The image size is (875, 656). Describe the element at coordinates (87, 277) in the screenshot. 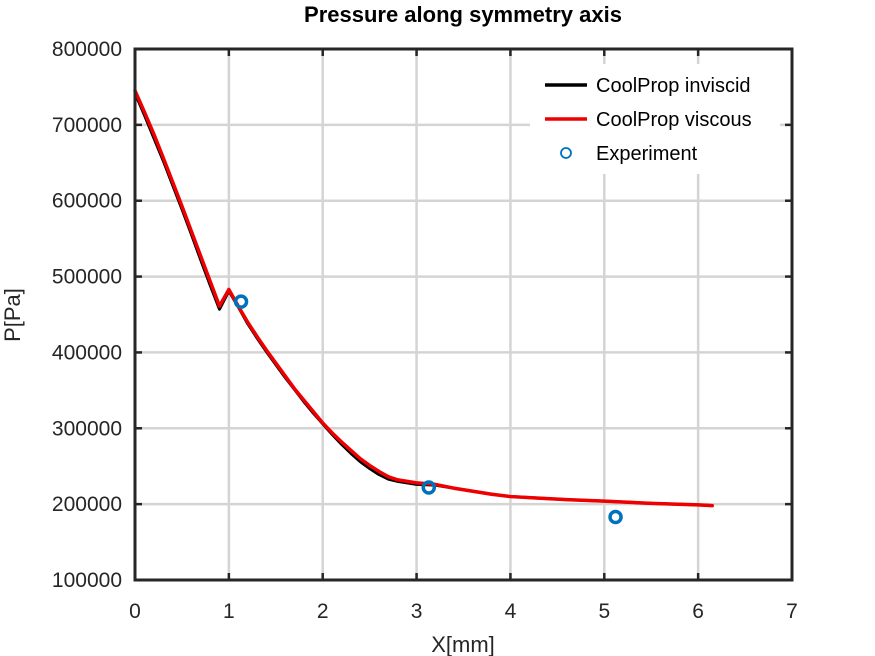

I see `y-tick-label: 500000` at that location.